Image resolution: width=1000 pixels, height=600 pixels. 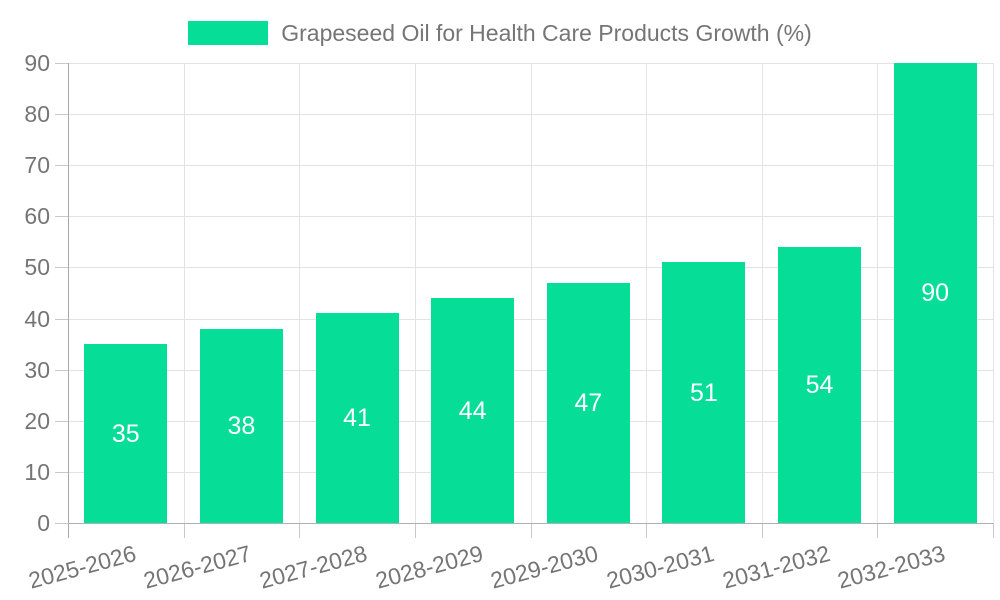 I want to click on bar-value-label: 44, so click(x=472, y=410).